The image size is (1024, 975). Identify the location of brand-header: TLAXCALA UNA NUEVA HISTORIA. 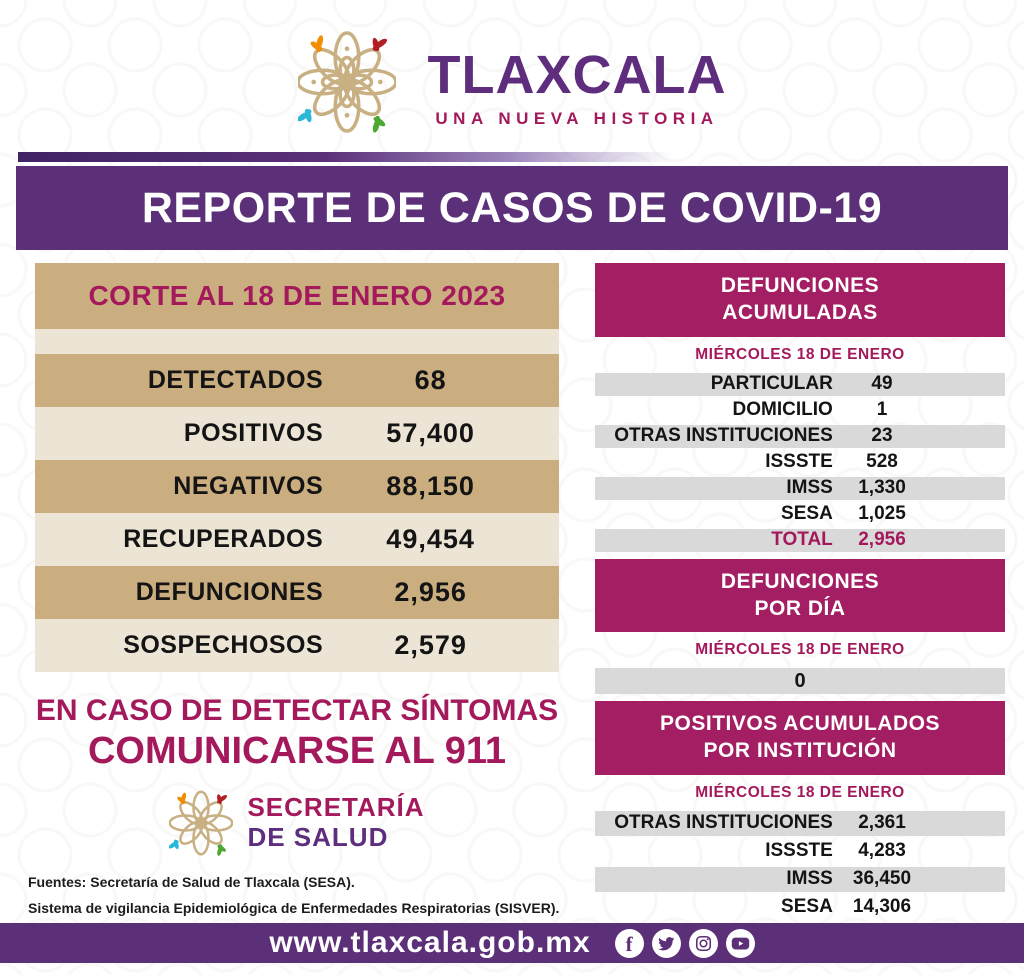
(512, 82).